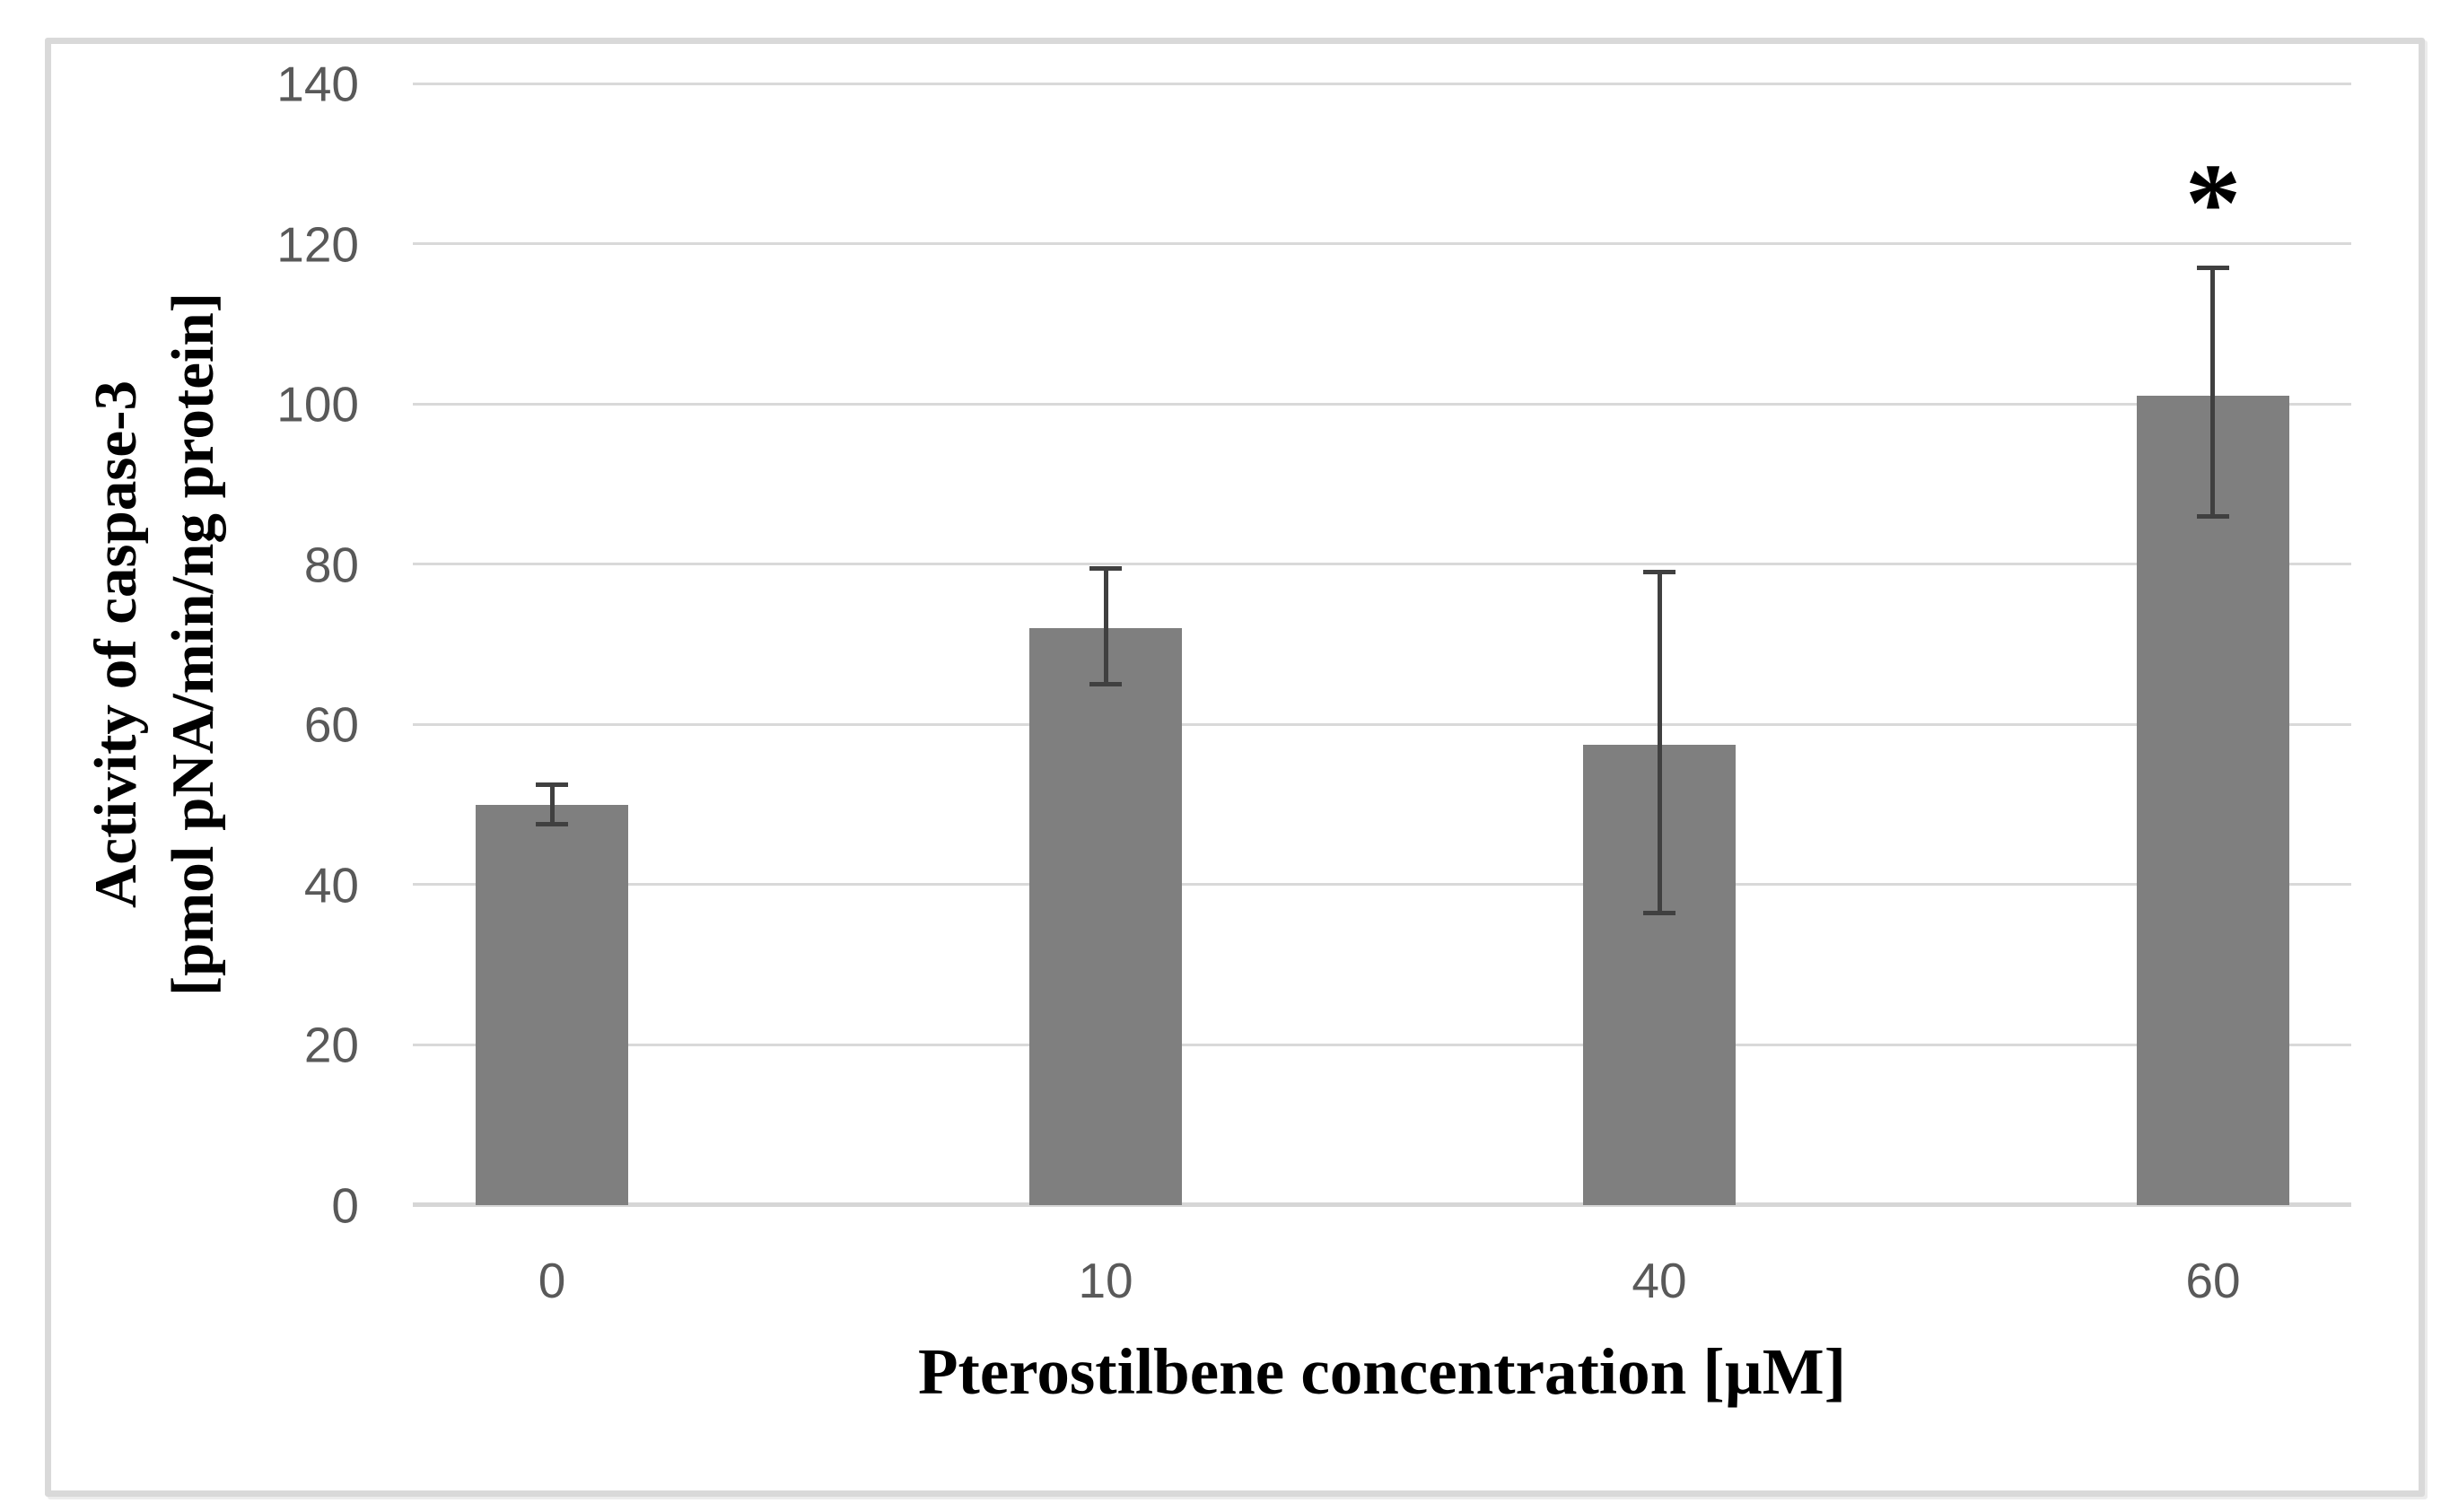  I want to click on x-tick-label-40: 40, so click(1659, 1280).